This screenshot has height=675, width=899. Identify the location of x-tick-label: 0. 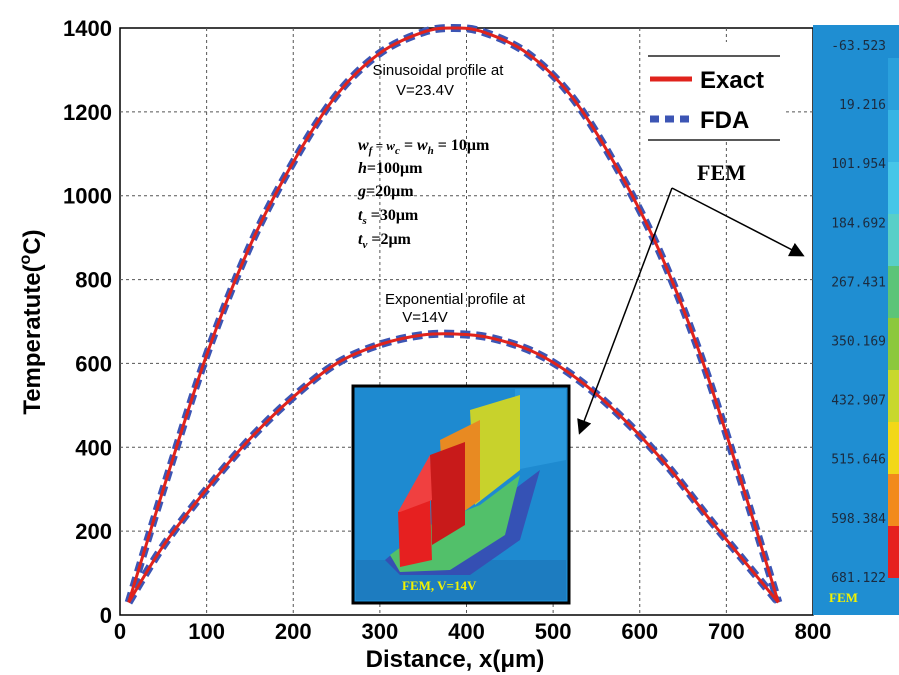
(120, 631).